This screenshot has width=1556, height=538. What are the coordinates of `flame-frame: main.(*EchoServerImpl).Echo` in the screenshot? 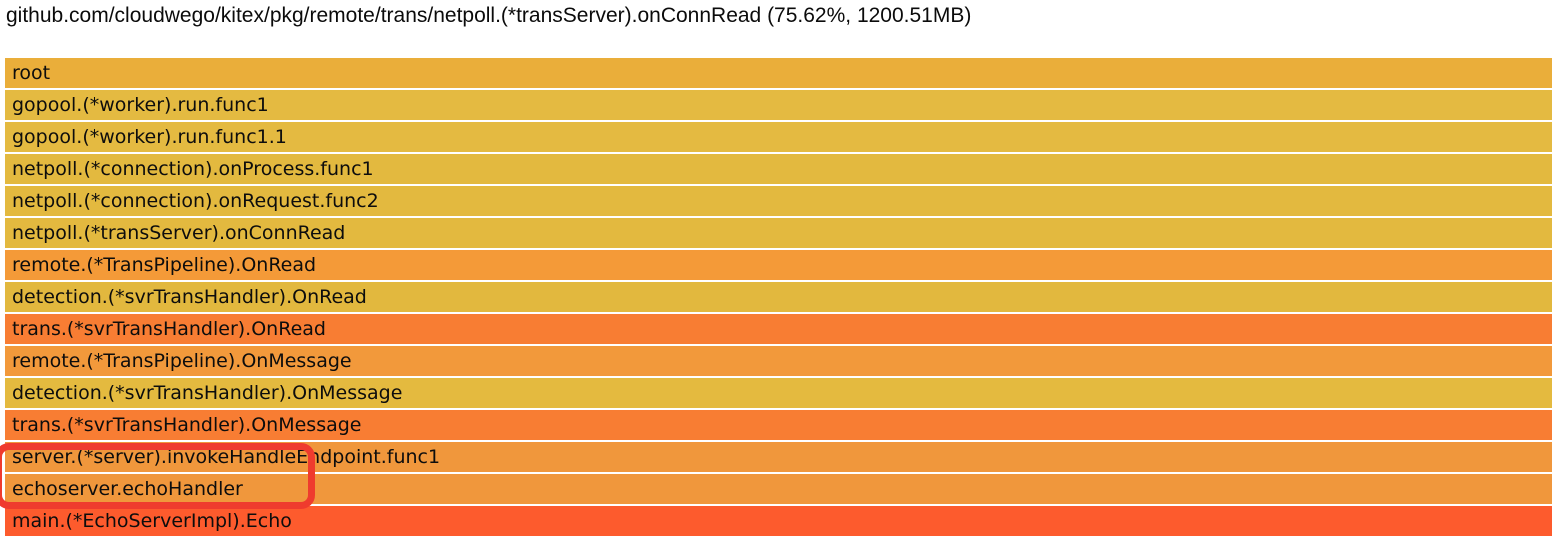 It's located at (778, 521).